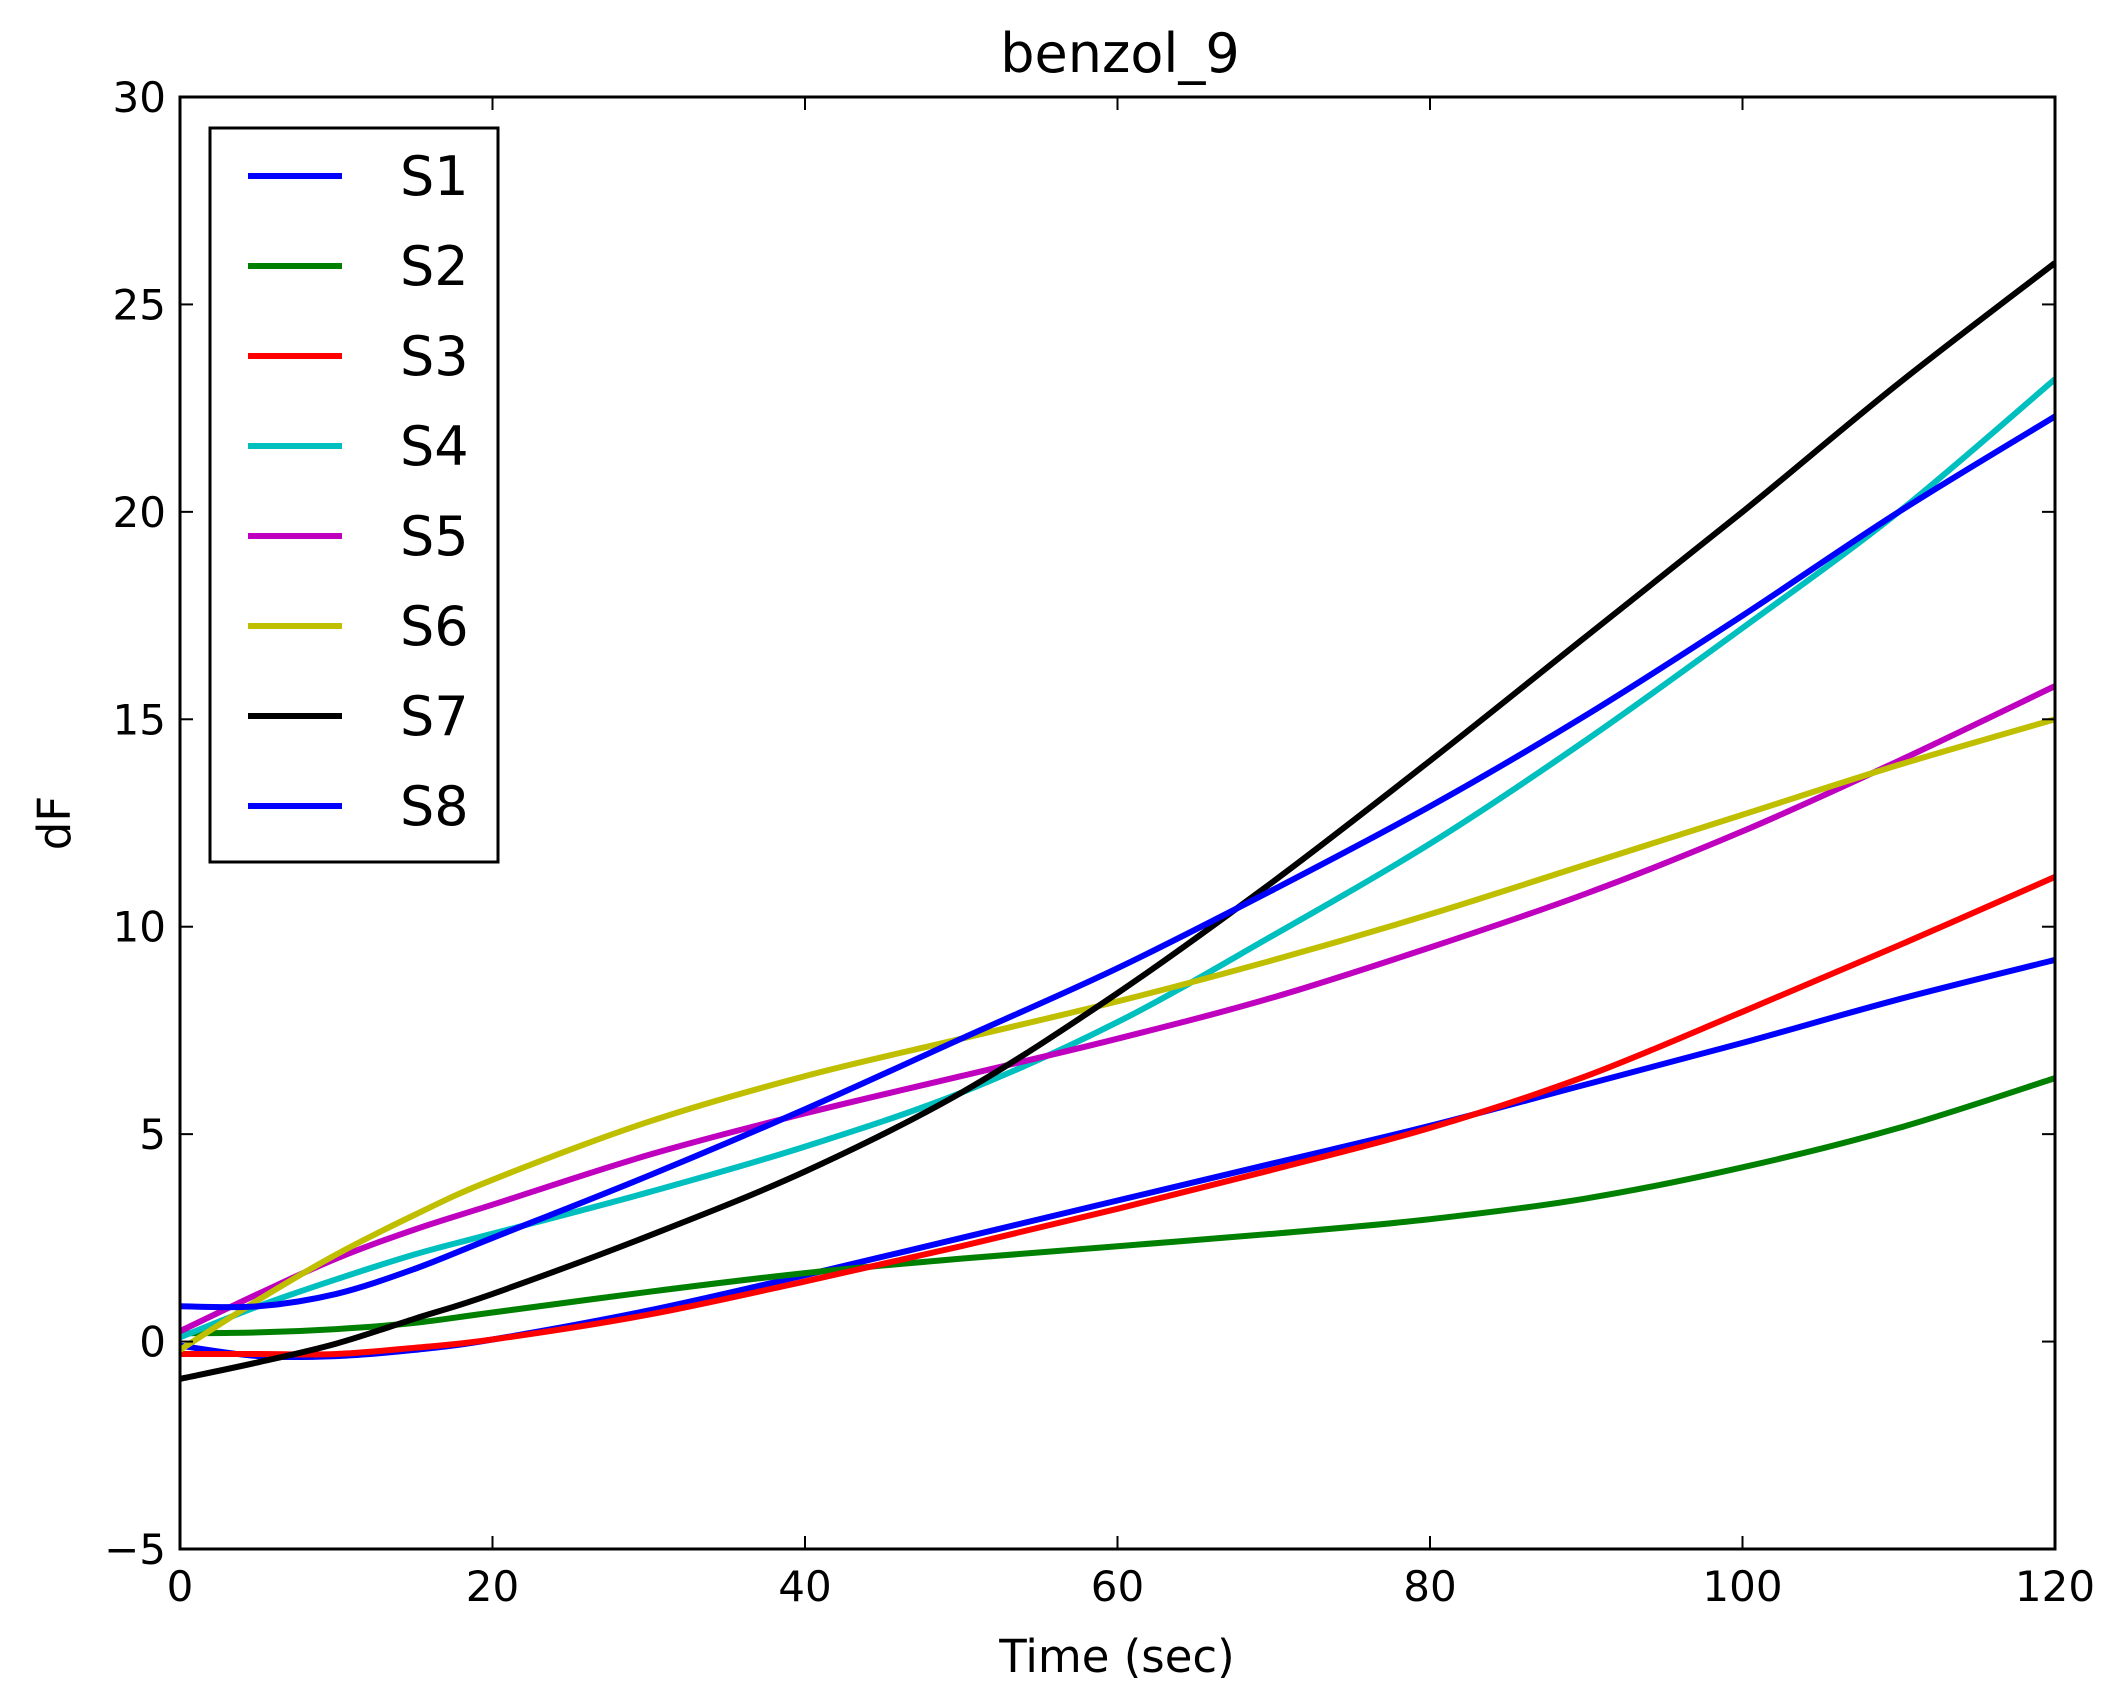 This screenshot has height=1700, width=2112. What do you see at coordinates (2055, 1586) in the screenshot?
I see `x-tick-label: 120` at bounding box center [2055, 1586].